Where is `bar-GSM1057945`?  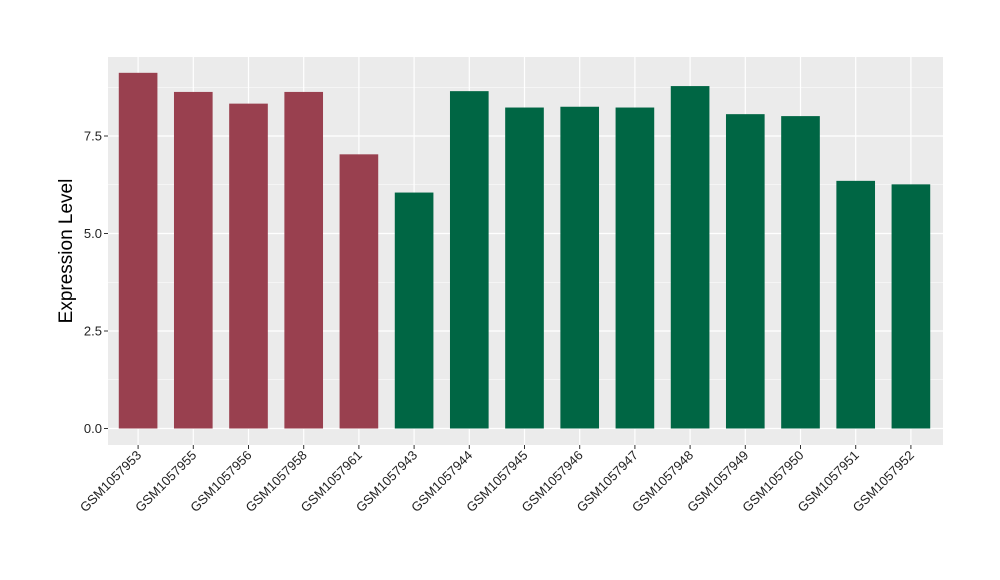
bar-GSM1057945 is located at coordinates (524, 268).